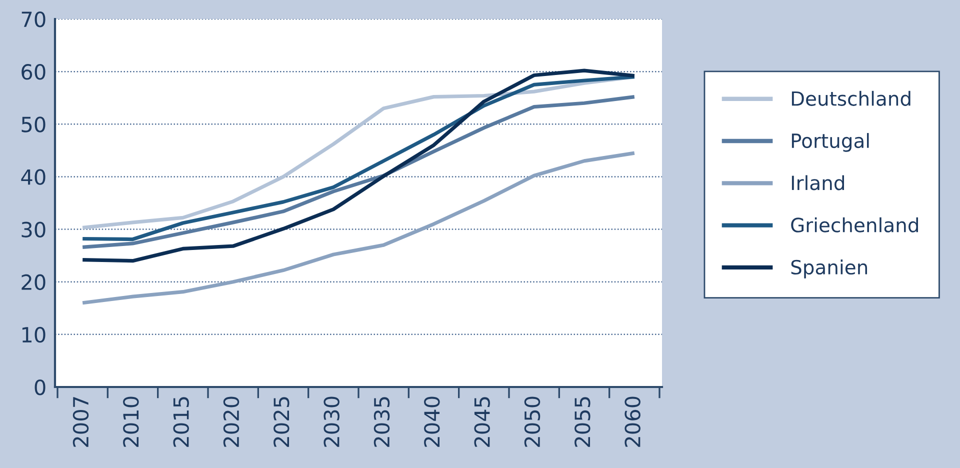  Describe the element at coordinates (40, 387) in the screenshot. I see `y-tick-label: 0` at that location.